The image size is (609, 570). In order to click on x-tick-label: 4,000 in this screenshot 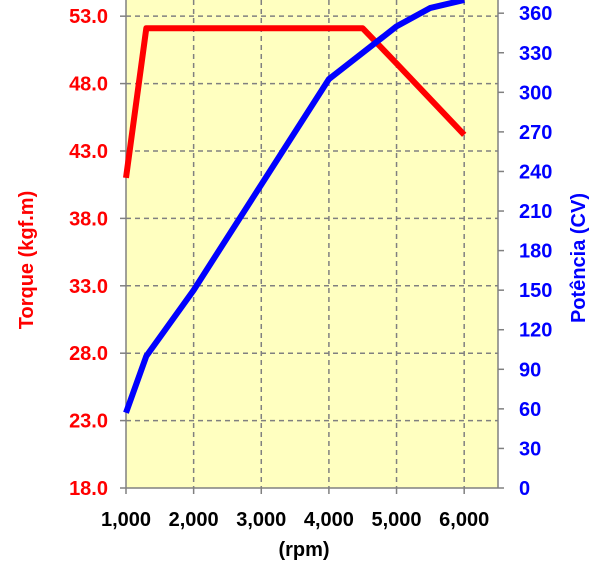, I will do `click(329, 520)`.